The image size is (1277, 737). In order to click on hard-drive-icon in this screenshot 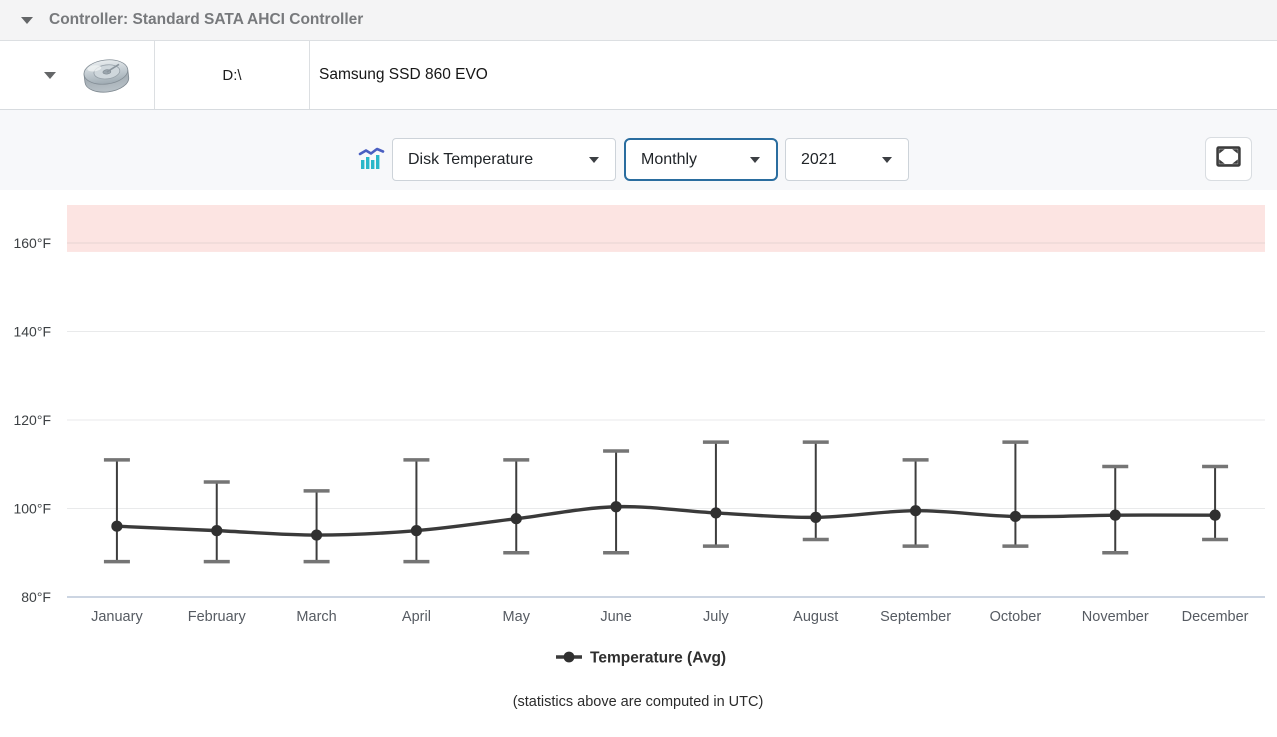, I will do `click(106, 75)`.